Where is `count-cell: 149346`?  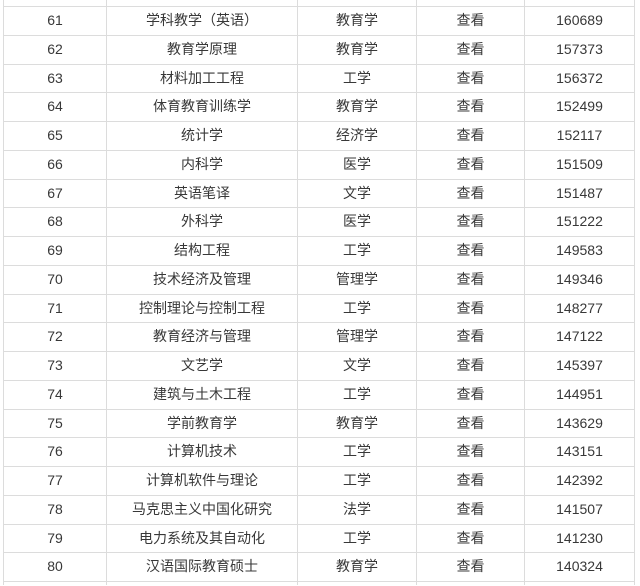
count-cell: 149346 is located at coordinates (580, 280).